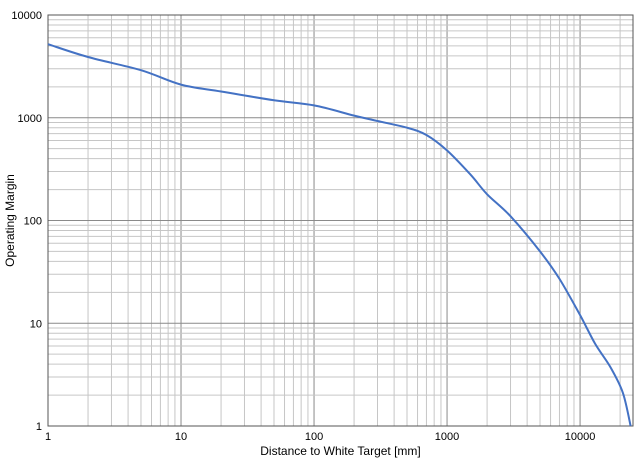  Describe the element at coordinates (580, 437) in the screenshot. I see `x-tick-label: 10000` at that location.